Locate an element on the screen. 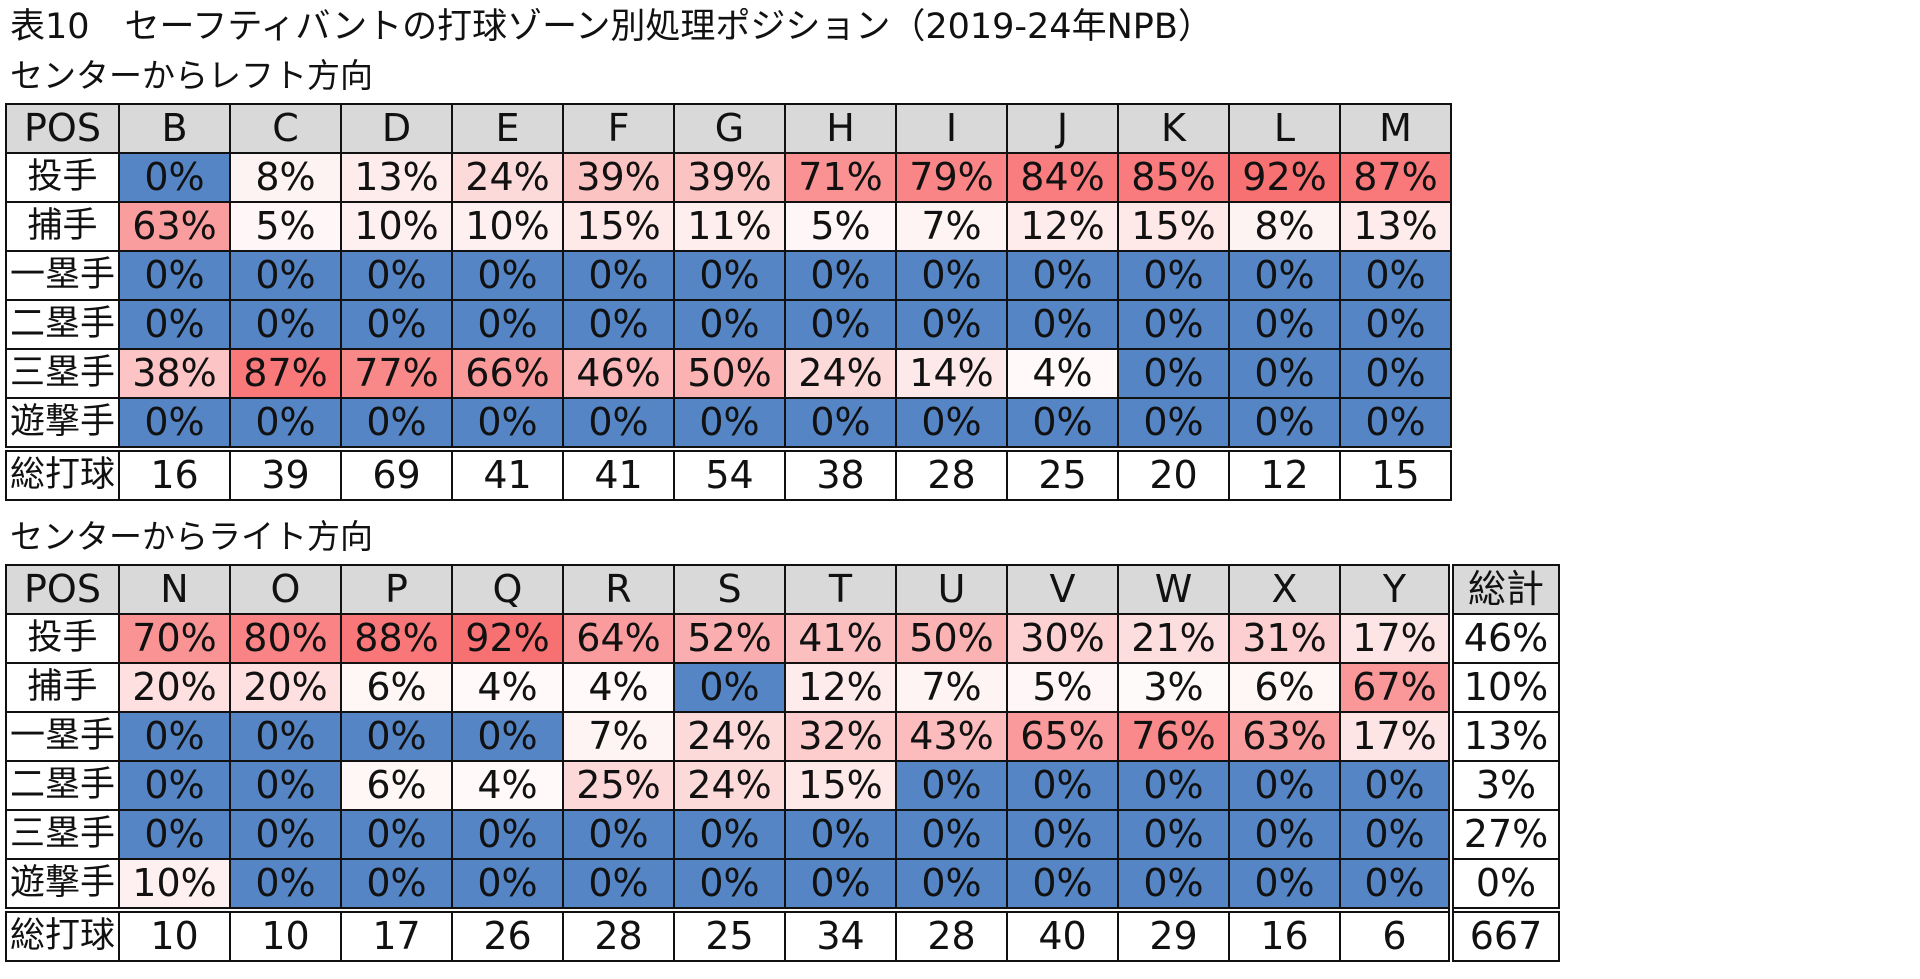 This screenshot has height=979, width=1920. total-percent-cell: 0% is located at coordinates (1504, 884).